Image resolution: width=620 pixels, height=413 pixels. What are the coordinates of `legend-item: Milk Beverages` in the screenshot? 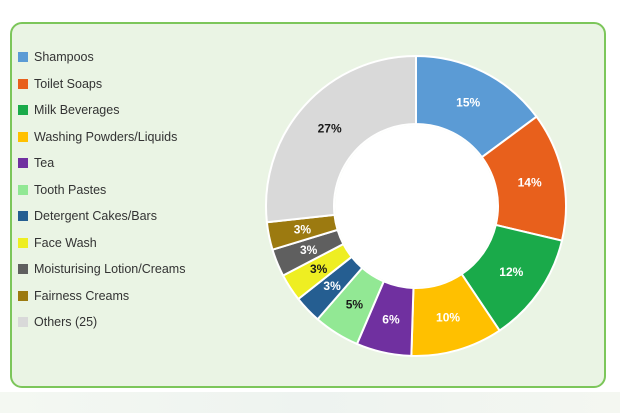 It's located at (101, 110).